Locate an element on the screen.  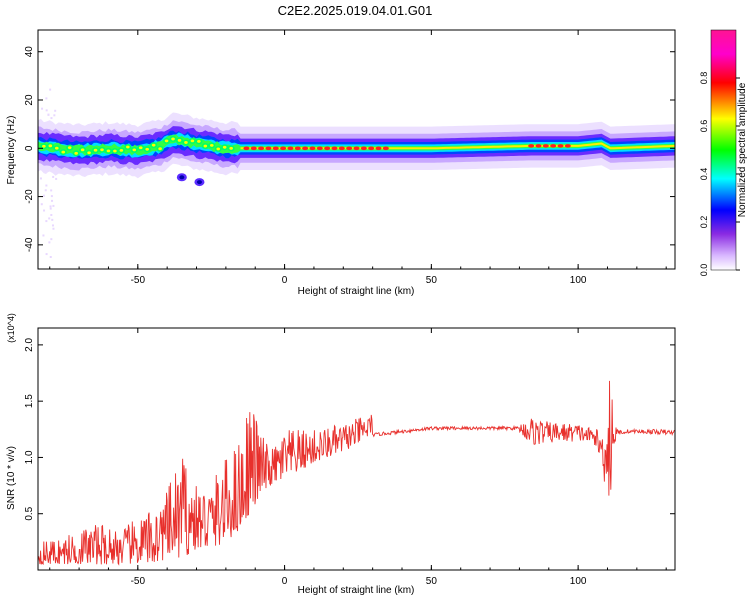
snr-ytick-label: 2.0 is located at coordinates (29, 344).